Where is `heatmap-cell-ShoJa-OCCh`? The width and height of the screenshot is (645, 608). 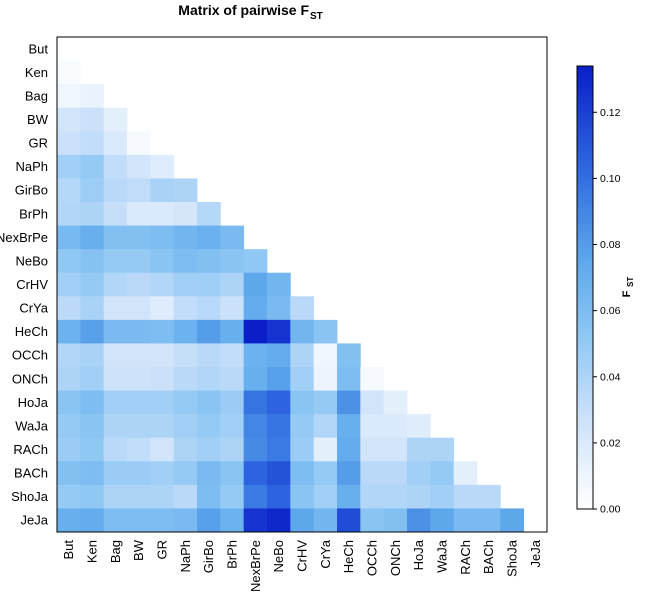
heatmap-cell-ShoJa-OCCh is located at coordinates (372, 496).